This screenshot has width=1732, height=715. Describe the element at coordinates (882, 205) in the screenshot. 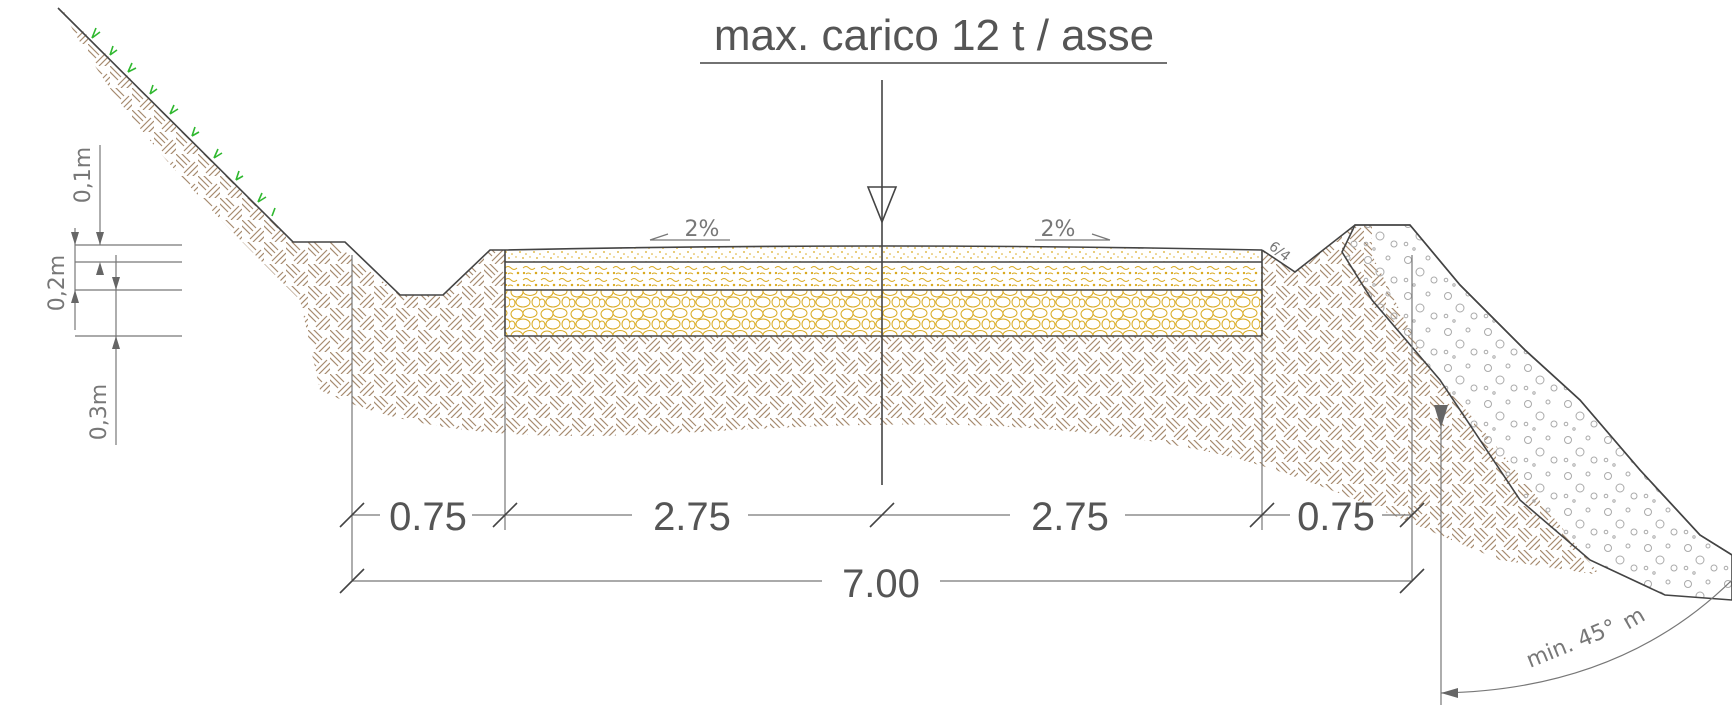

I see `load-arrow-icon` at that location.